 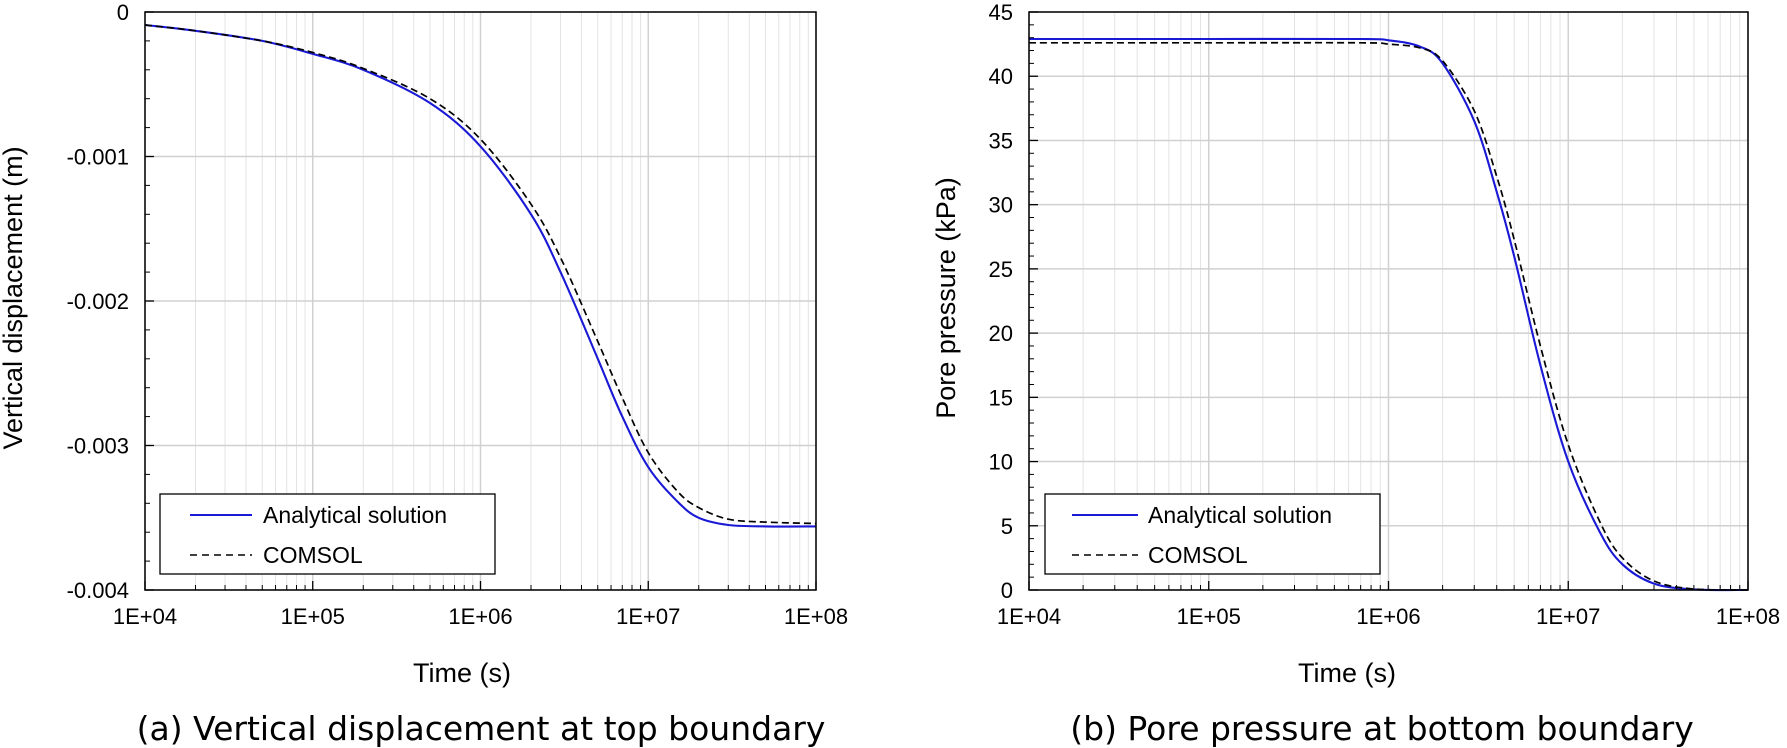 What do you see at coordinates (1001, 397) in the screenshot?
I see `y-tick-label: 15` at bounding box center [1001, 397].